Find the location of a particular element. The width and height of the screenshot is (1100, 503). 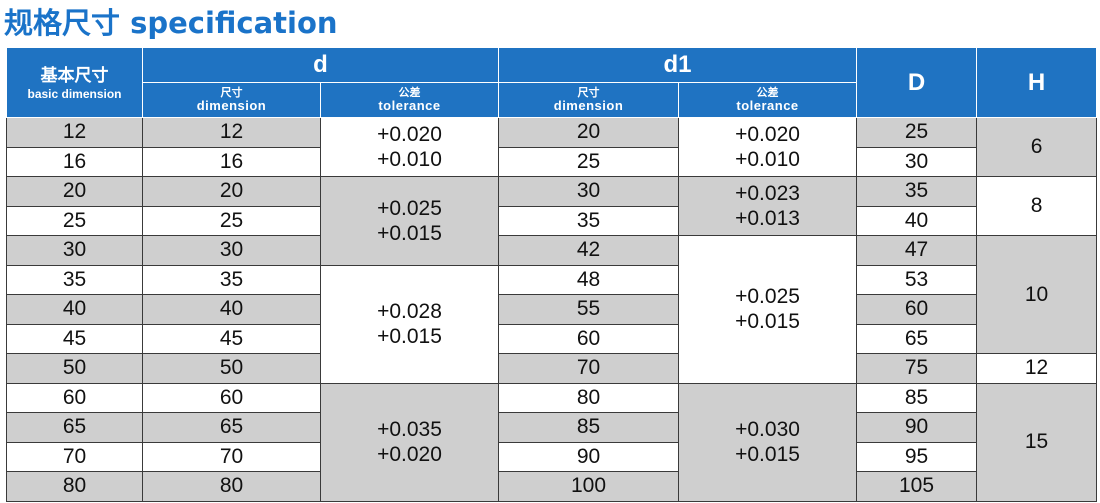

d-dimension-cell: 80 is located at coordinates (231, 486).